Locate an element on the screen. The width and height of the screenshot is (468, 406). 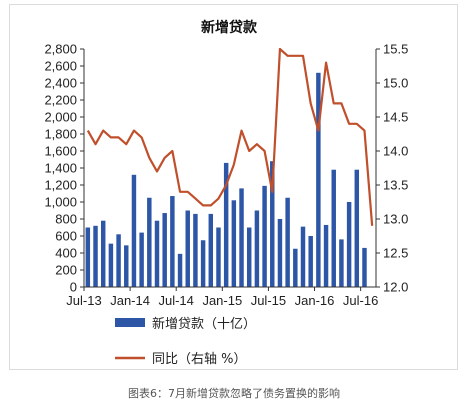
y-right-tick-label: 13.5 is located at coordinates (395, 185).